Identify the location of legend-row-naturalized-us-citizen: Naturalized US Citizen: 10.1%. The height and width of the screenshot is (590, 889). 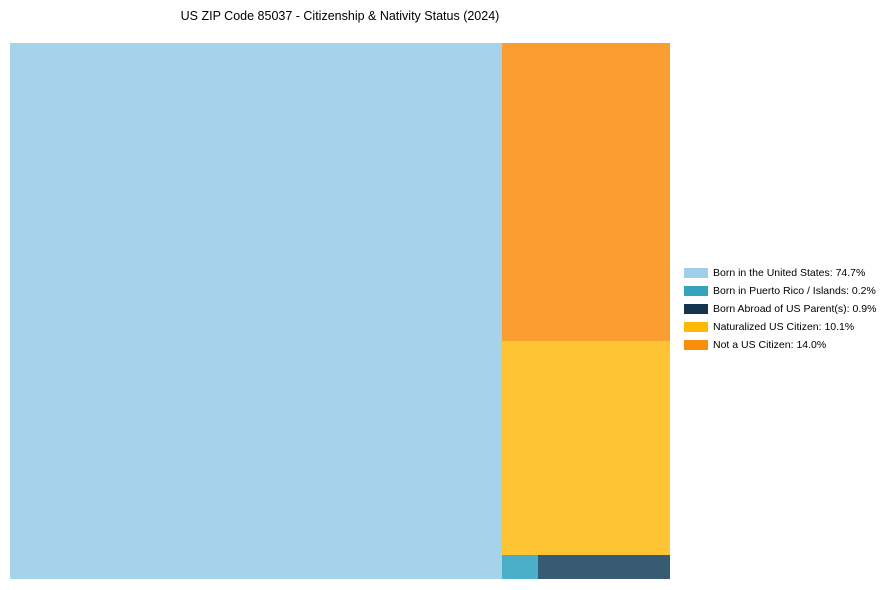
(780, 327).